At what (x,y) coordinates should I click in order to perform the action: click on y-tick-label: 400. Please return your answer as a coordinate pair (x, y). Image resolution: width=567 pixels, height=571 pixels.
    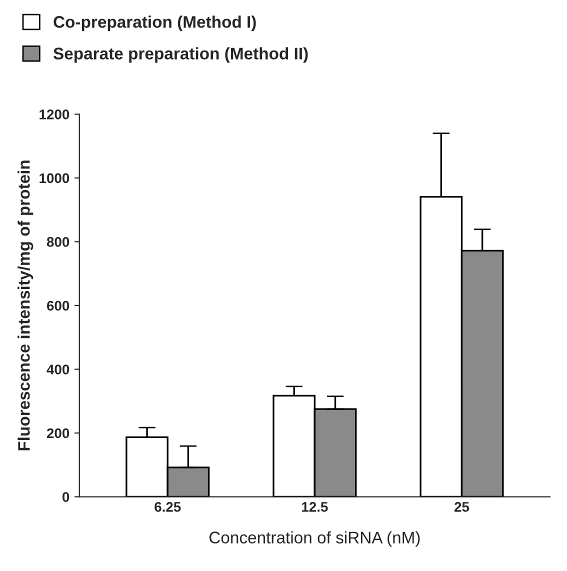
    Looking at the image, I should click on (58, 369).